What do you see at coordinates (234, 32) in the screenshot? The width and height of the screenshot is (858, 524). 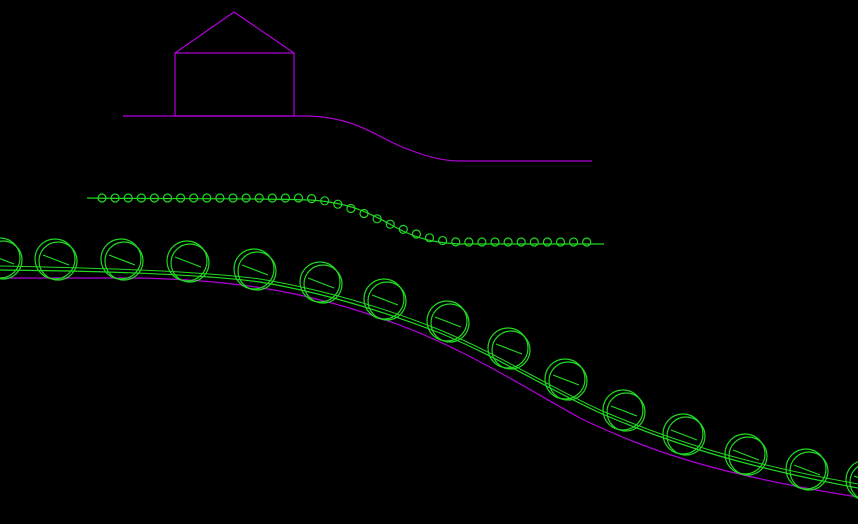 I see `house-roof` at bounding box center [234, 32].